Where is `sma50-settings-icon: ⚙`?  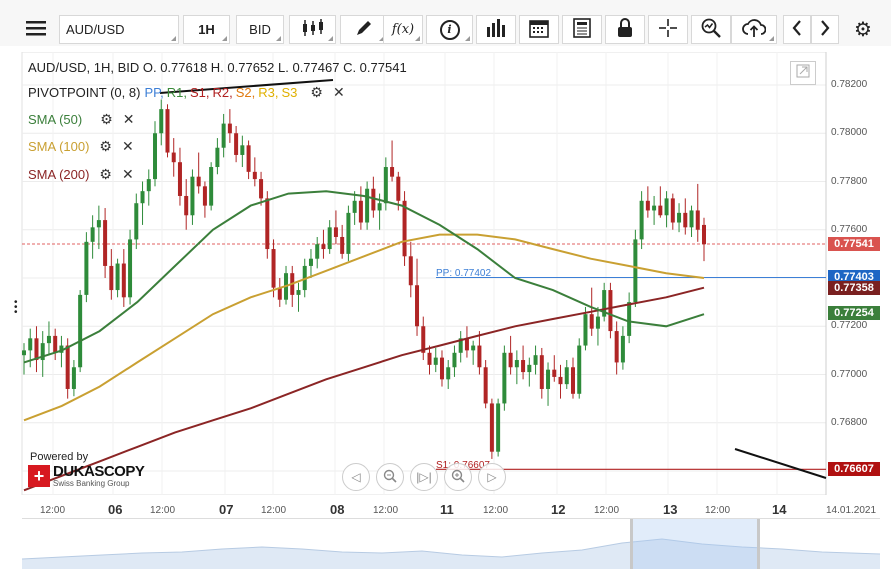 sma50-settings-icon: ⚙ is located at coordinates (106, 119).